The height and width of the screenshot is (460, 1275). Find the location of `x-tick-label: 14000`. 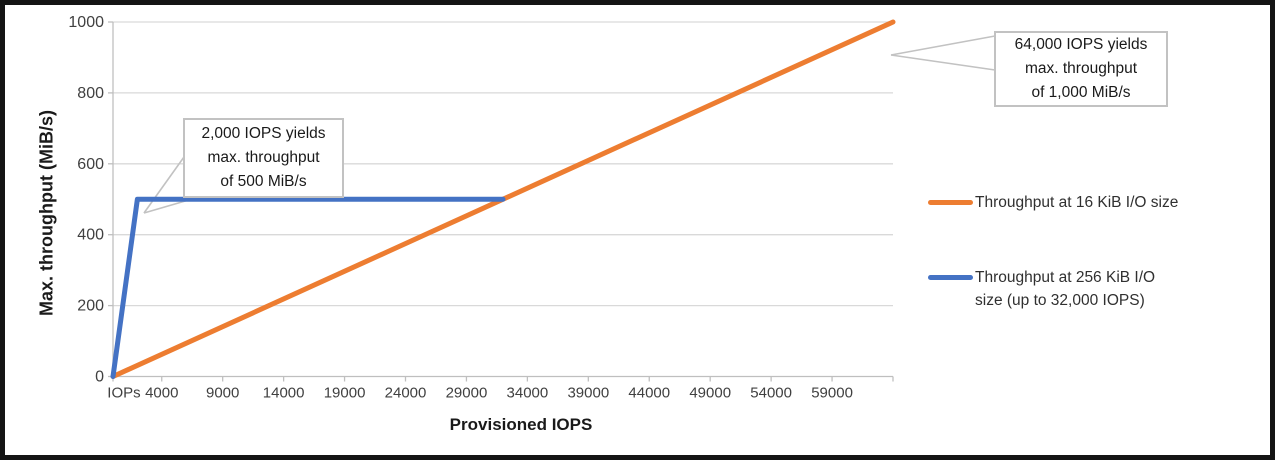

x-tick-label: 14000 is located at coordinates (284, 393).